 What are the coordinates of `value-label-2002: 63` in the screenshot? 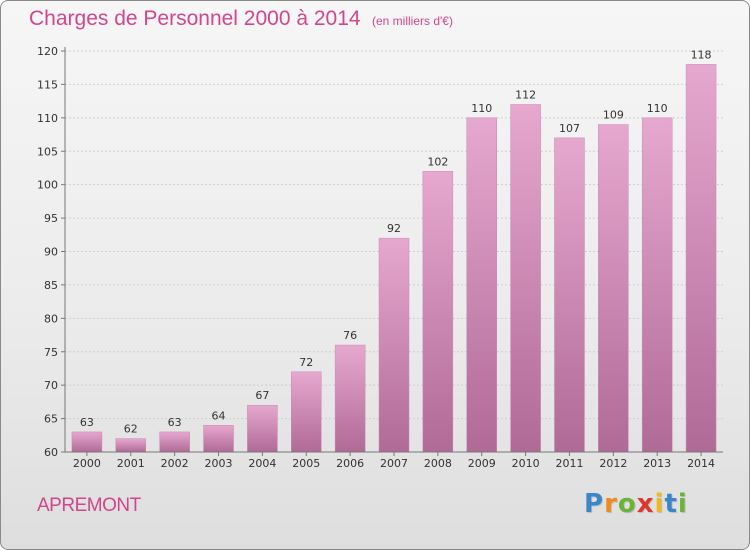 It's located at (175, 422).